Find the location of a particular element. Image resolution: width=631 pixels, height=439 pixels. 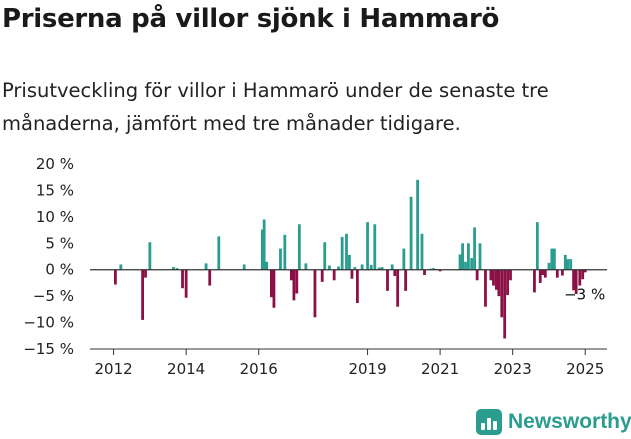

y-tick-label: 0 % is located at coordinates (59, 270).